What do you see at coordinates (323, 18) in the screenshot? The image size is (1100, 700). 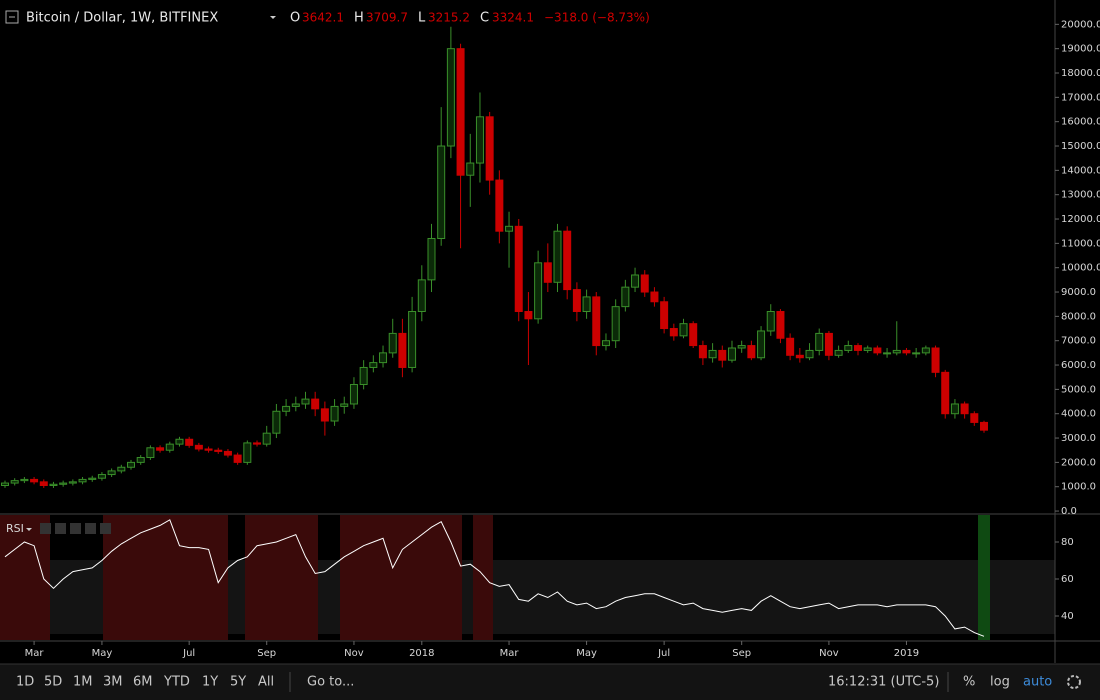 I see `ohlc-value: 3642.1` at bounding box center [323, 18].